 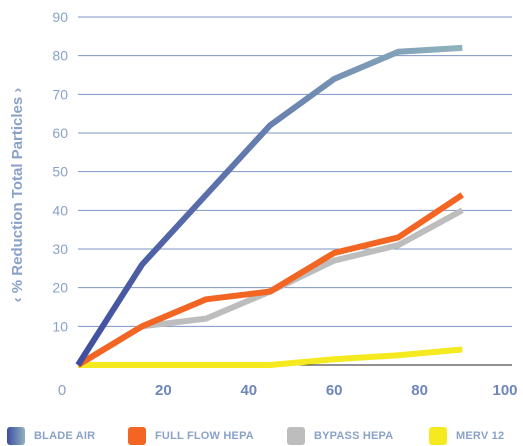 I want to click on legend-item-full-flow-hepa: FULL FLOW HEPA, so click(x=191, y=436).